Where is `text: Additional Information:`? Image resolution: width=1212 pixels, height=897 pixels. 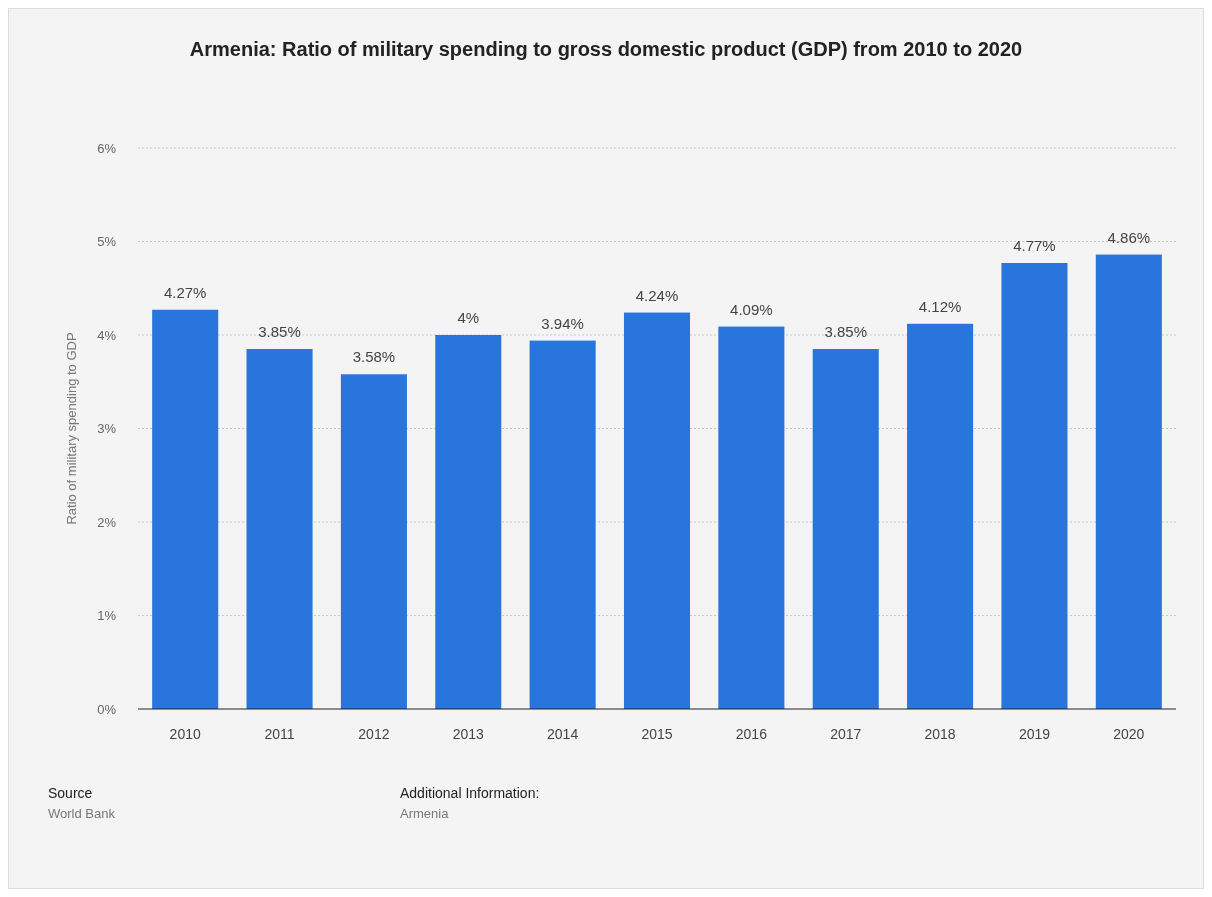
text: Additional Information: is located at coordinates (470, 793).